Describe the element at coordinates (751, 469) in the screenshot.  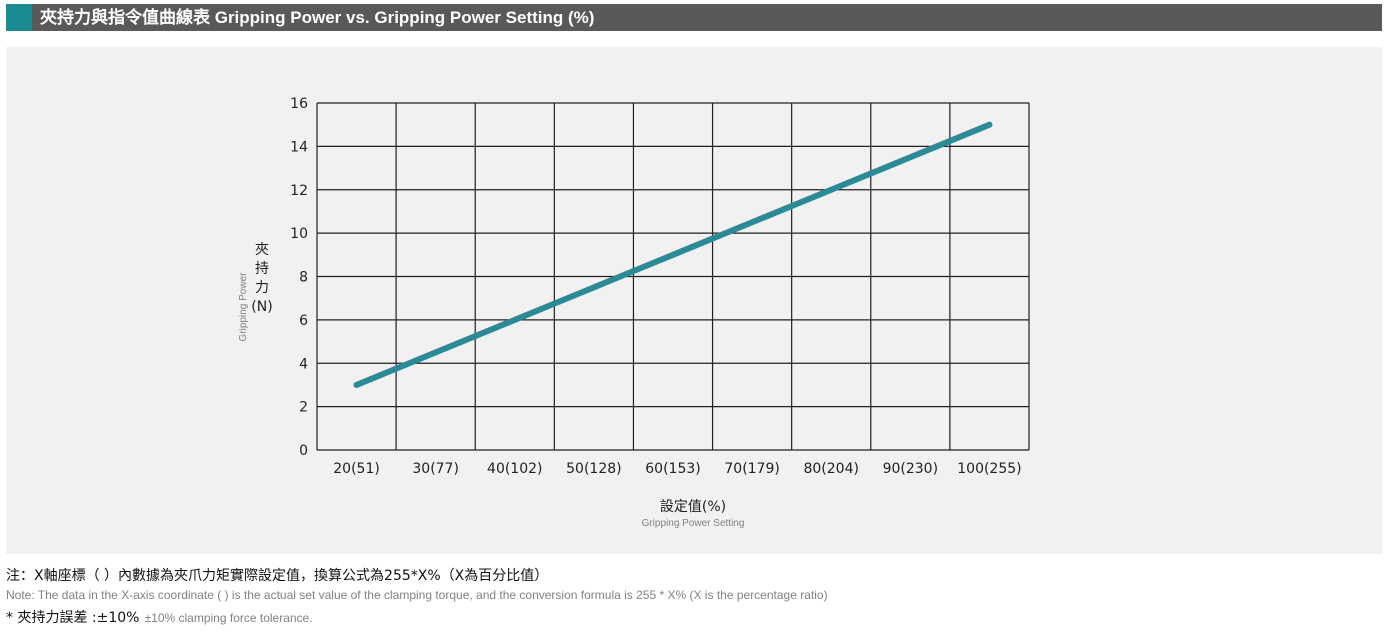
I see `x-tick-label: 70(179)` at that location.